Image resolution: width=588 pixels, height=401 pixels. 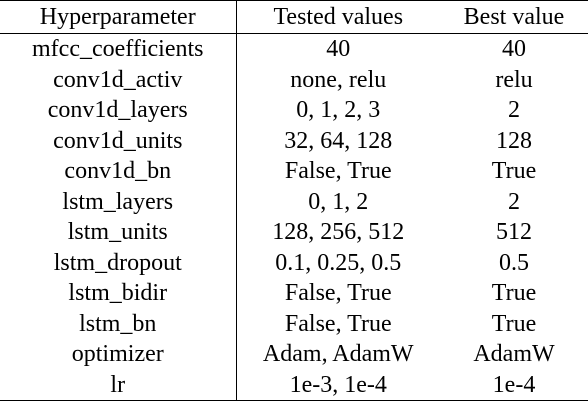 I want to click on table-row: lstm_bidir False, True True, so click(x=294, y=293).